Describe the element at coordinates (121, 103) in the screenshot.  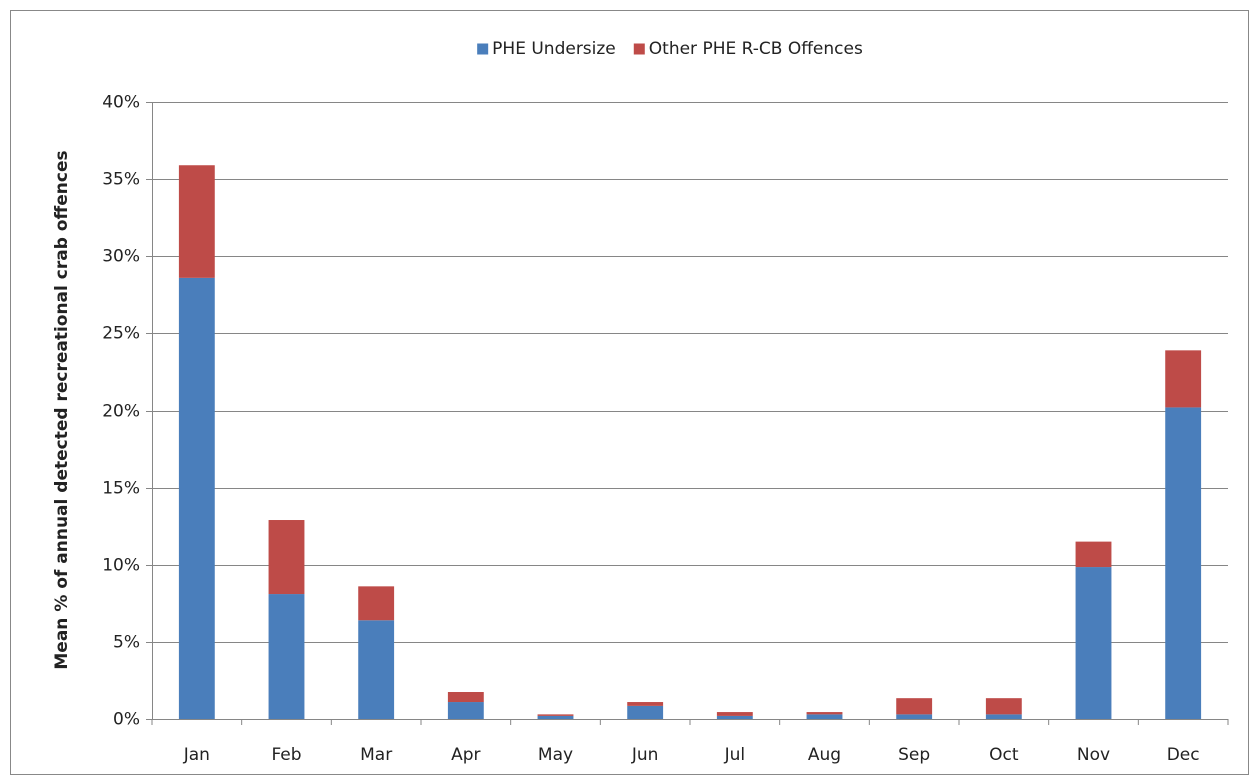
I see `y-tick-label: 40%` at that location.